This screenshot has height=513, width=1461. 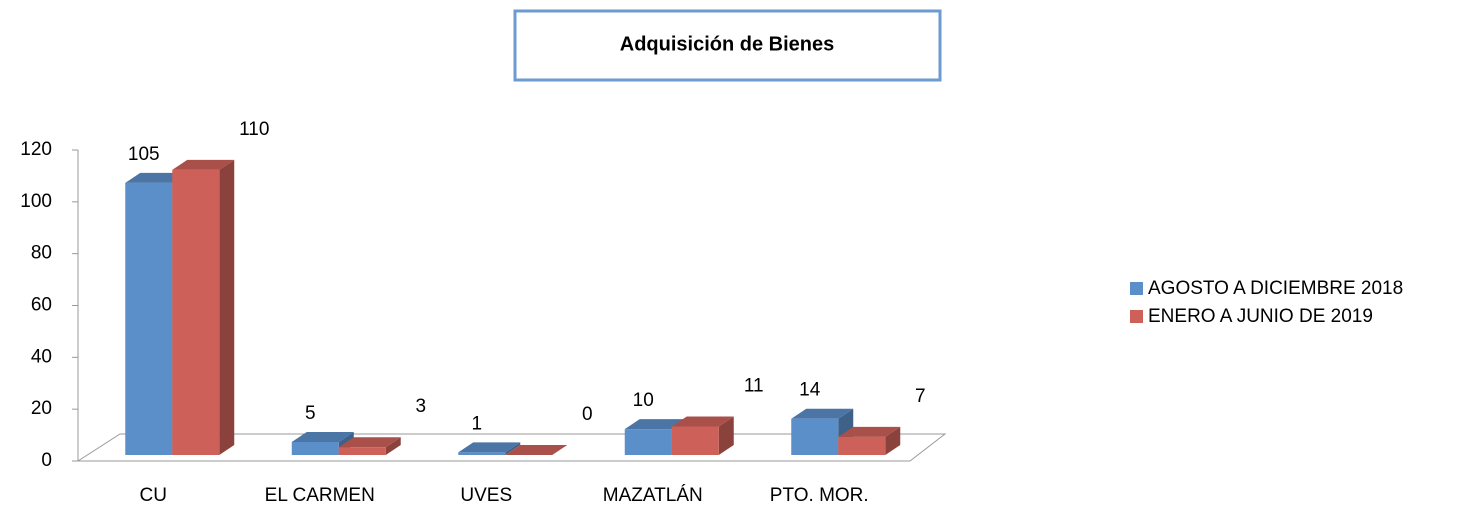 What do you see at coordinates (476, 423) in the screenshot?
I see `data-label: 1` at bounding box center [476, 423].